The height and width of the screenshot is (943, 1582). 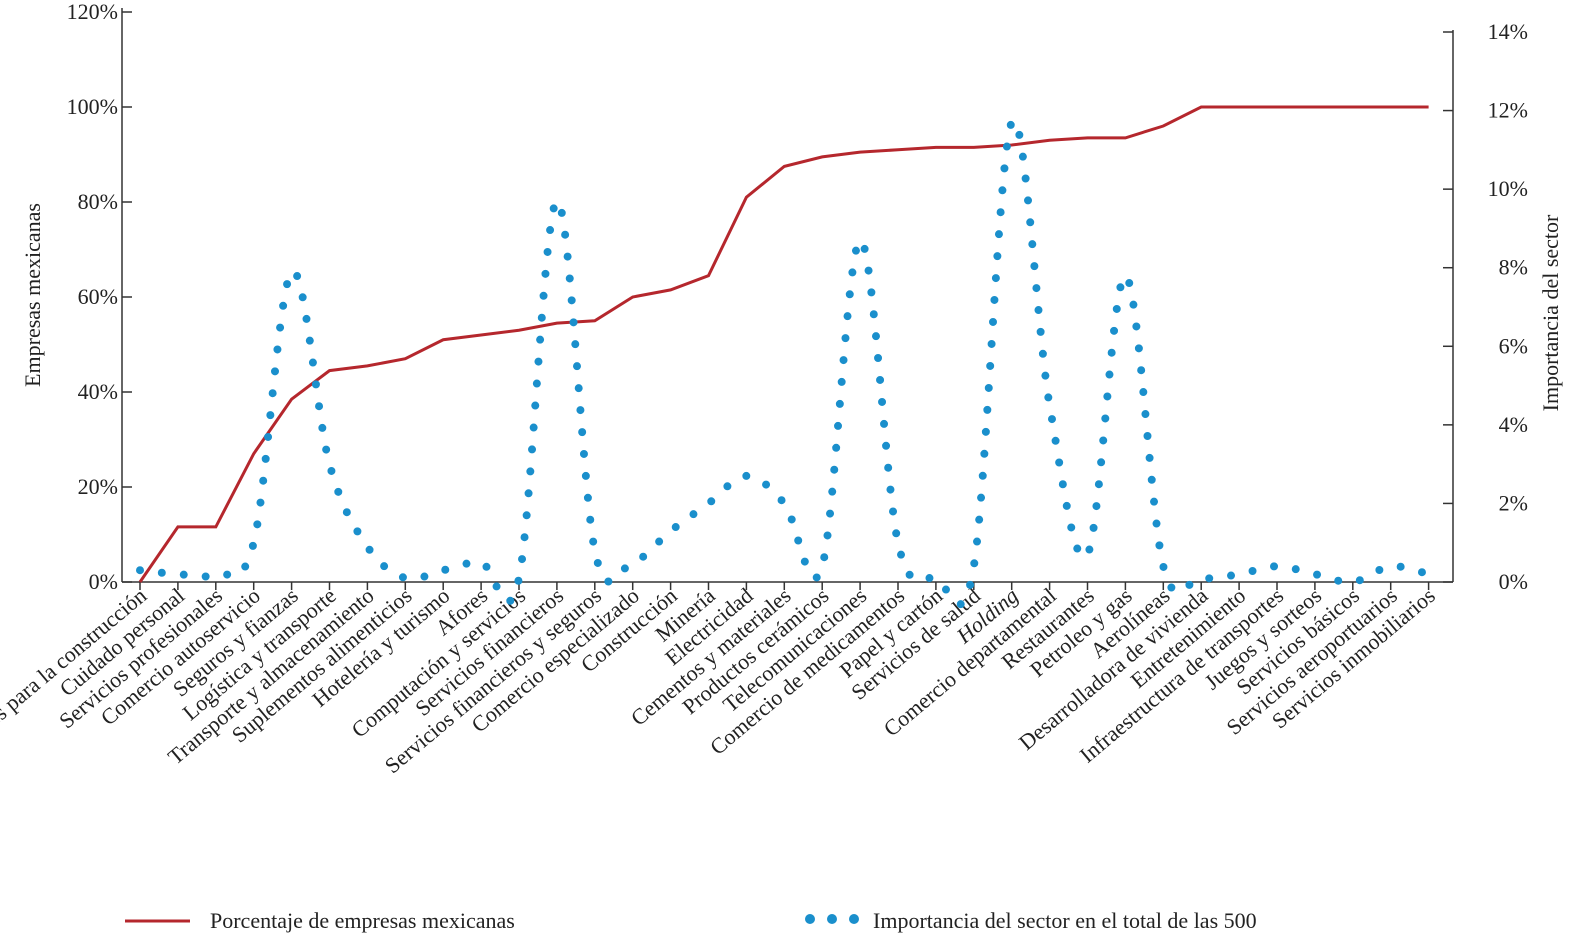 I want to click on y-tick-label: 80%, so click(x=98, y=201).